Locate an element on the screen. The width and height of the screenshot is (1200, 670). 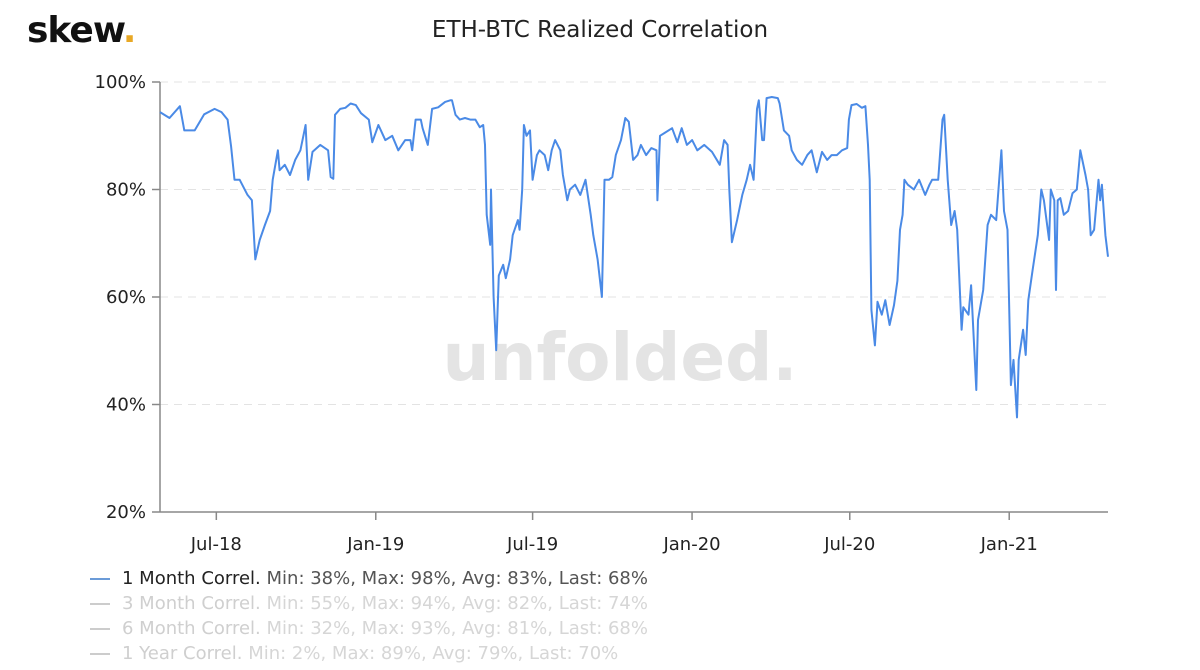
logo-text: skew is located at coordinates (75, 30).